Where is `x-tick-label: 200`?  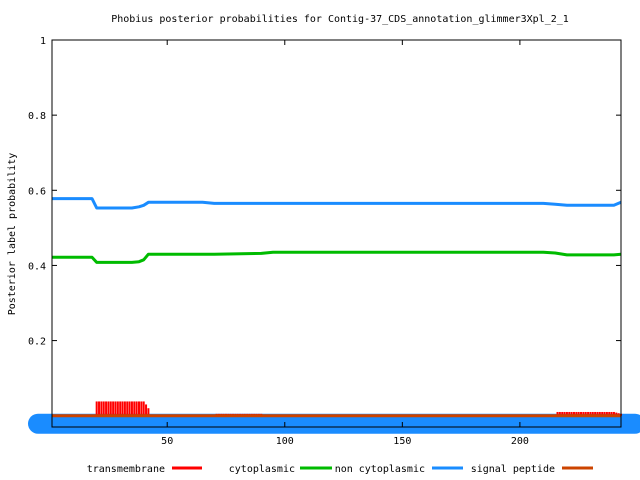 x-tick-label: 200 is located at coordinates (520, 441).